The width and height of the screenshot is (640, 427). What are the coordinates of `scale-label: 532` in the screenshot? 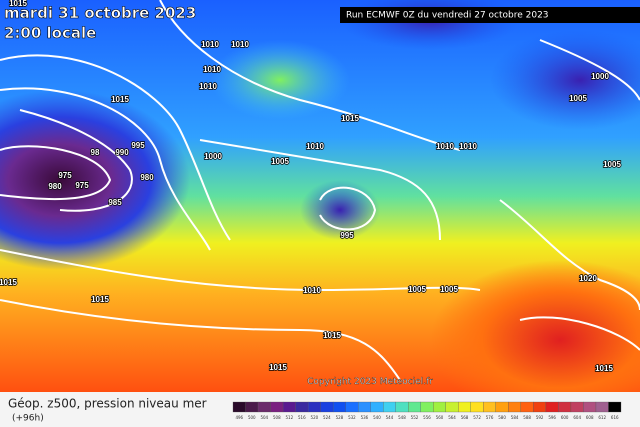 It's located at (352, 417).